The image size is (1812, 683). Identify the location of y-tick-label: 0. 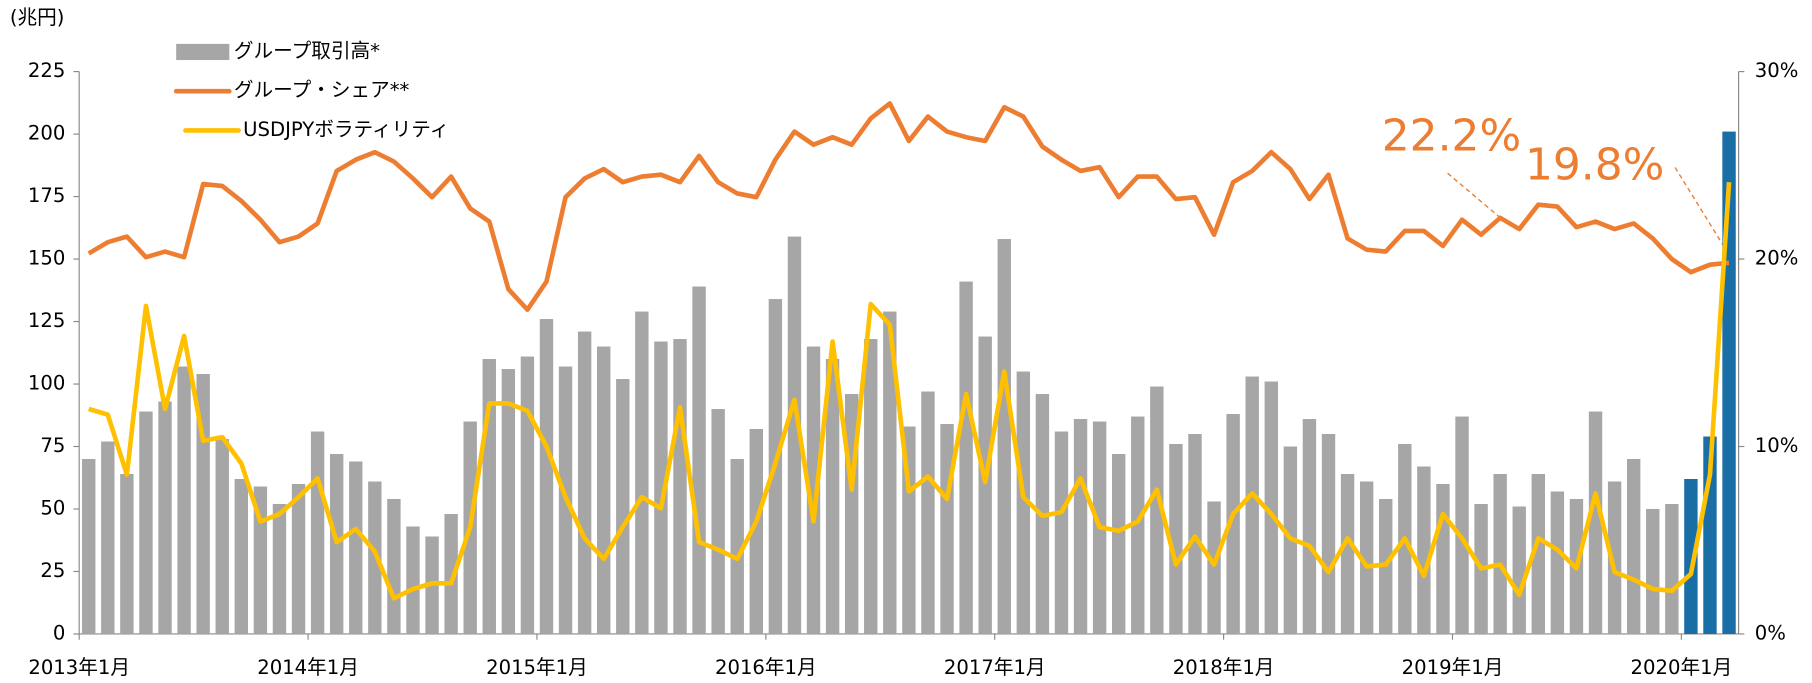
(59, 632).